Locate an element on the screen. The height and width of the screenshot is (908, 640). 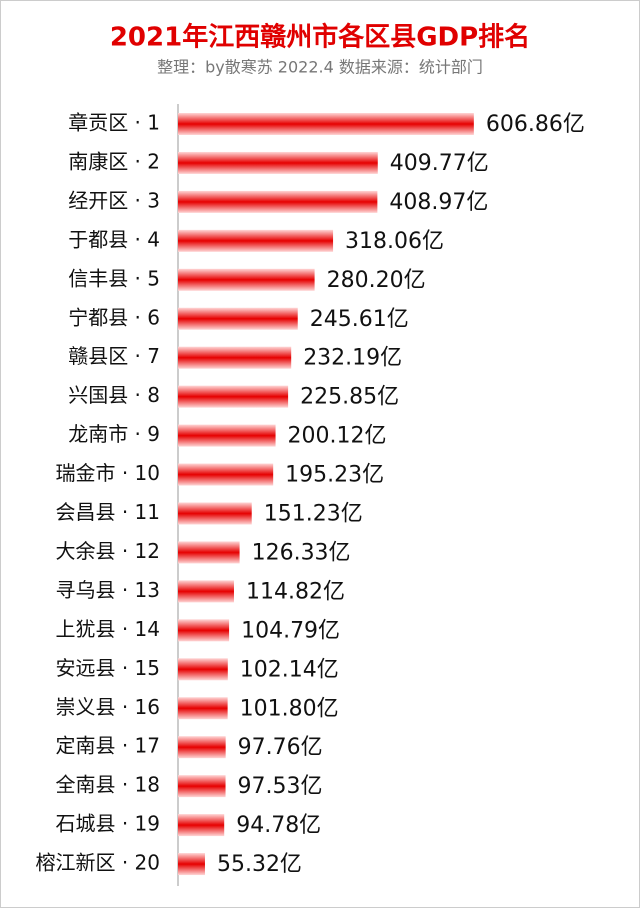
value-label: 101.80亿 is located at coordinates (289, 708).